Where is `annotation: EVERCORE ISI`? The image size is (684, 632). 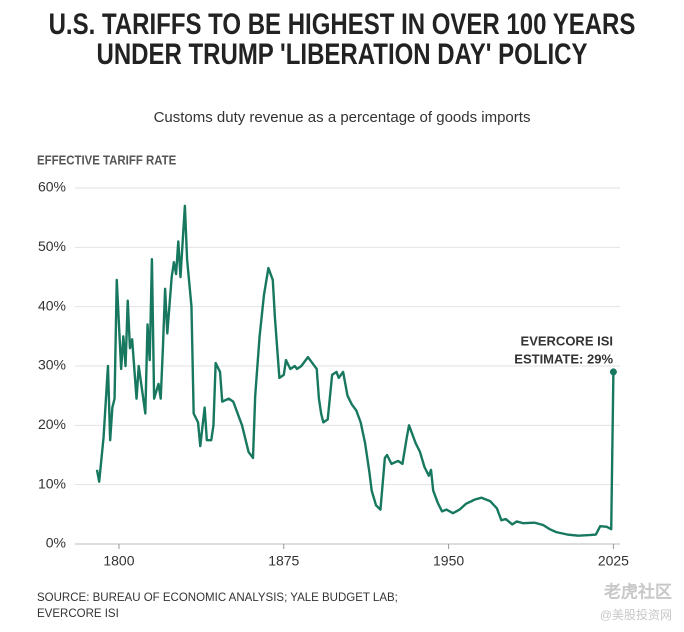
annotation: EVERCORE ISI is located at coordinates (567, 340).